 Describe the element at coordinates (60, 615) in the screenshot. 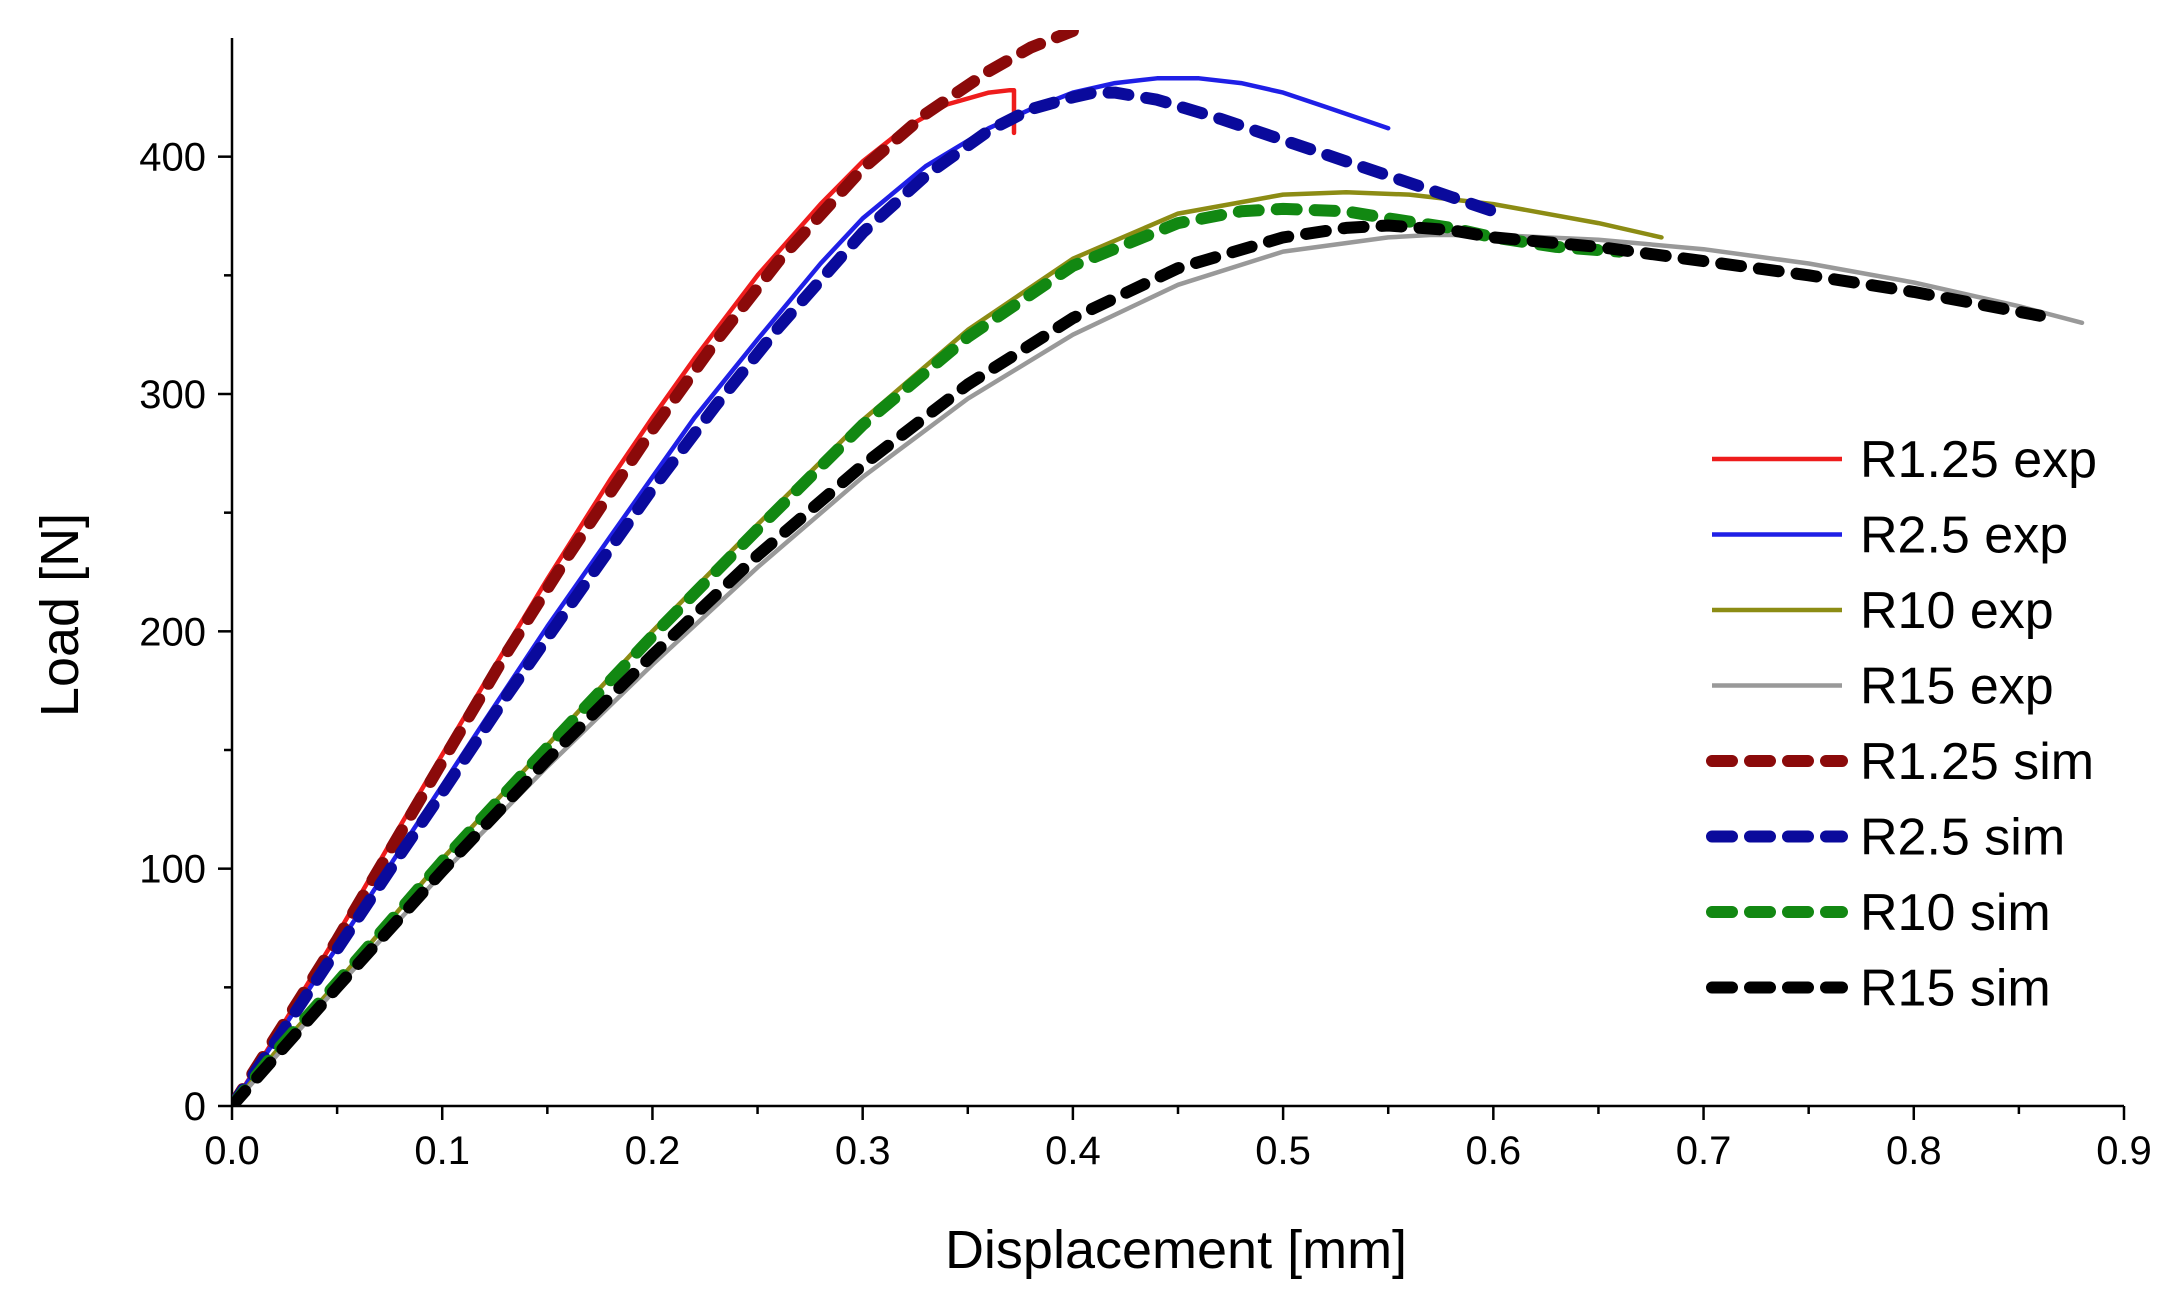

I see `y-axis-title: Load [N]` at that location.